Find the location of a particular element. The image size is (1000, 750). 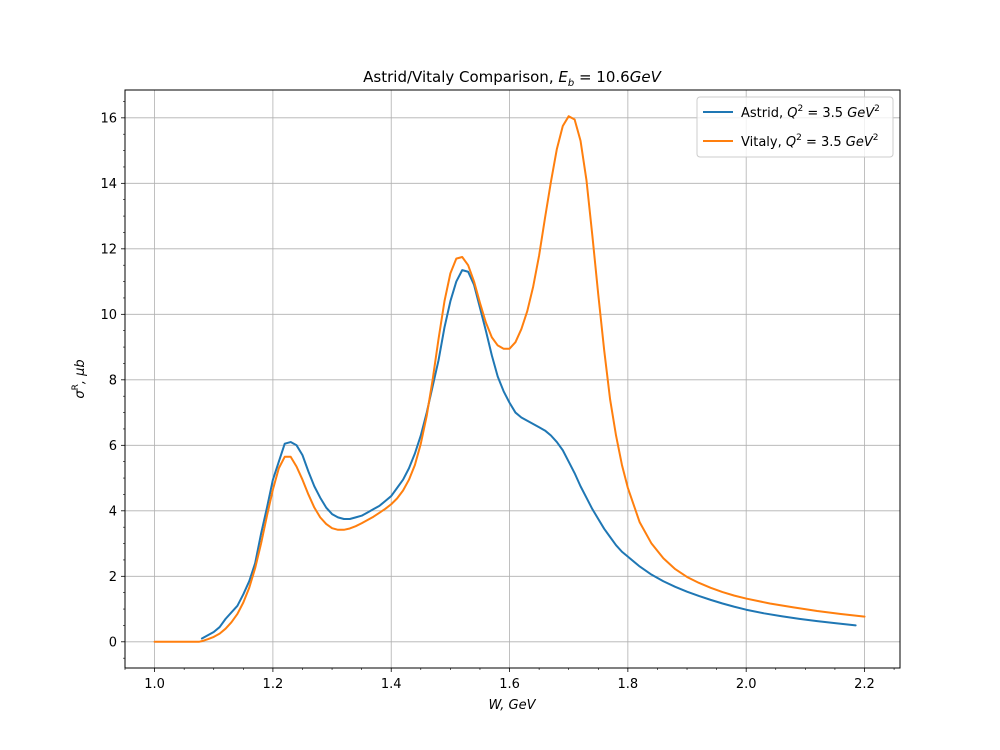

legend-label-astrid: Astrid, Q2 = 3.5 GeV2 is located at coordinates (810, 112).